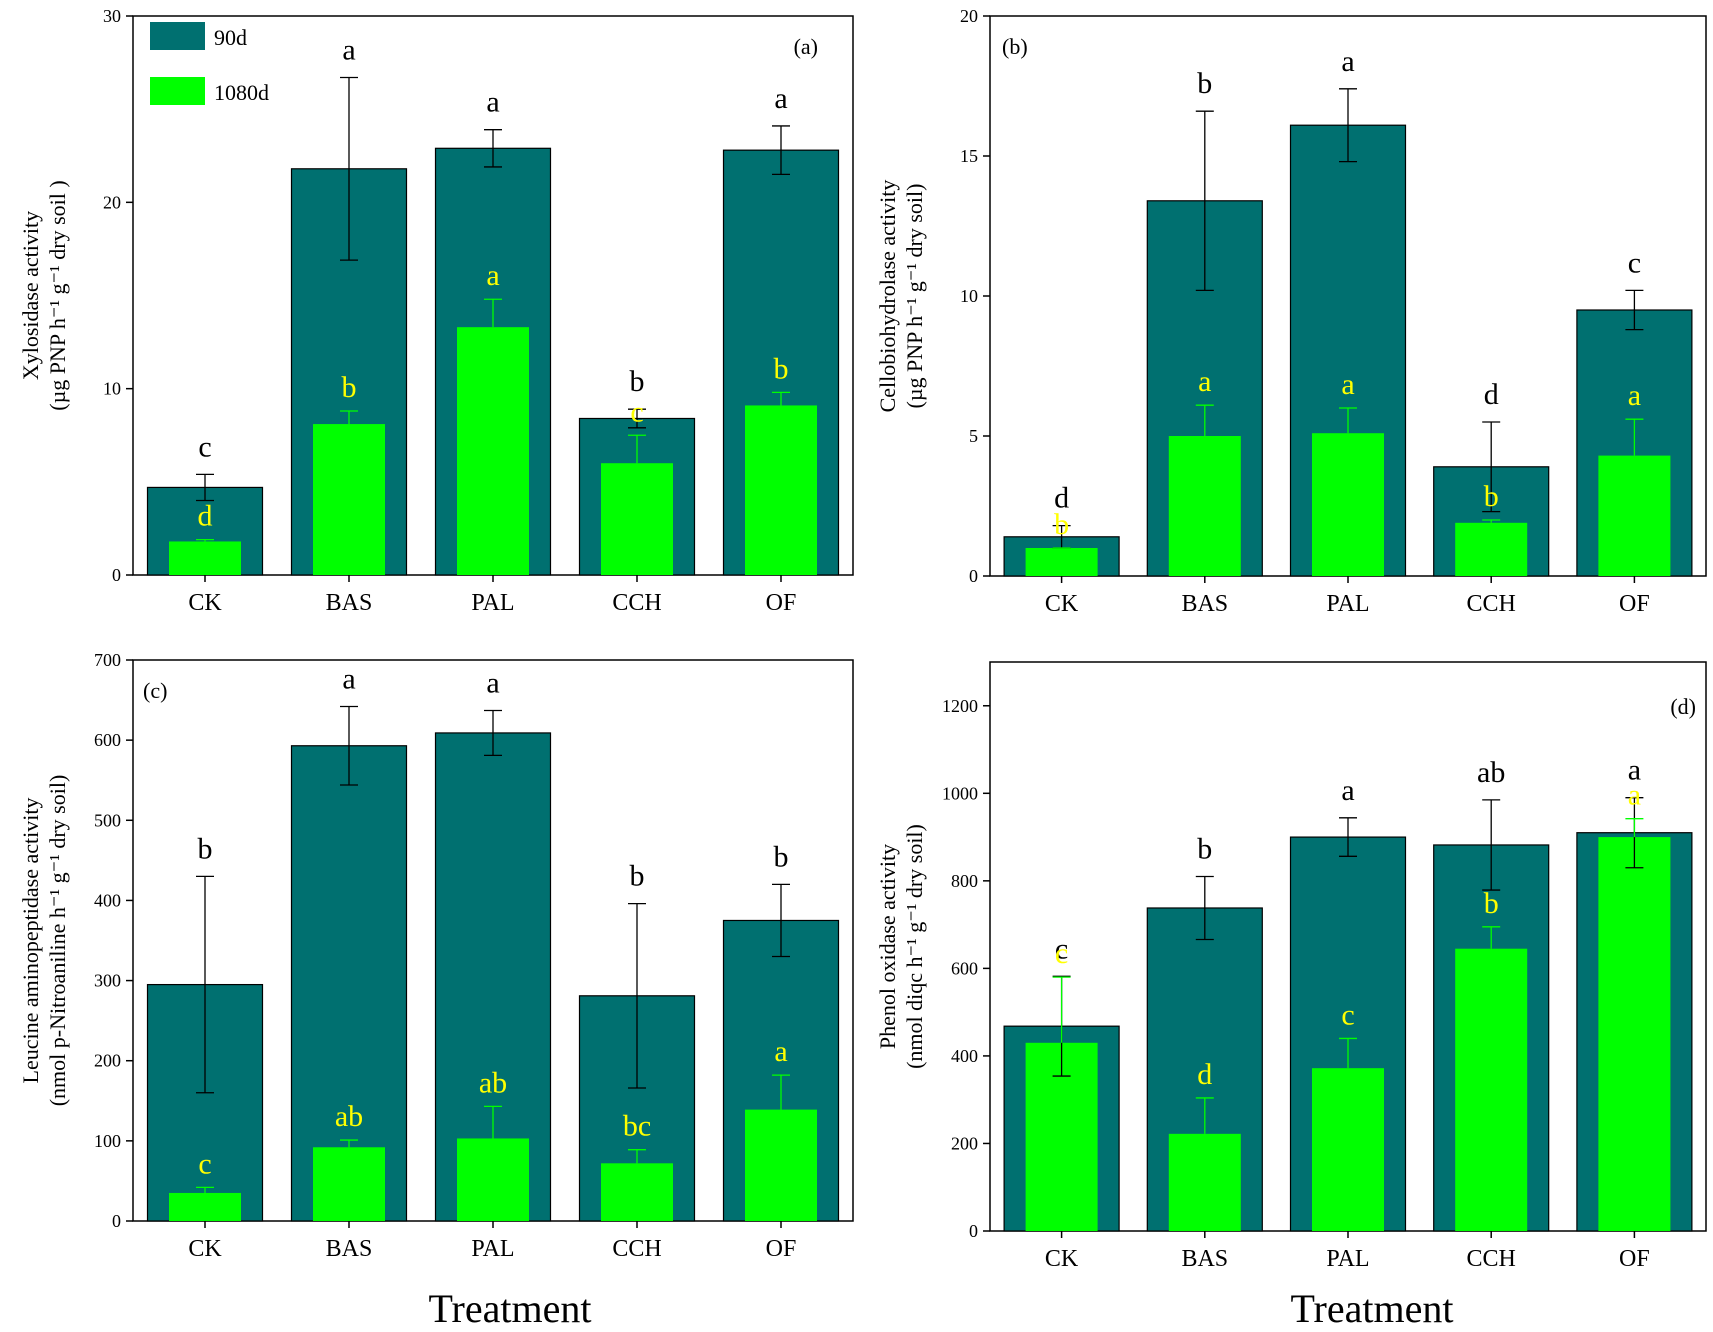 The image size is (1713, 1332). What do you see at coordinates (107, 900) in the screenshot?
I see `y-tick-label: 400` at bounding box center [107, 900].